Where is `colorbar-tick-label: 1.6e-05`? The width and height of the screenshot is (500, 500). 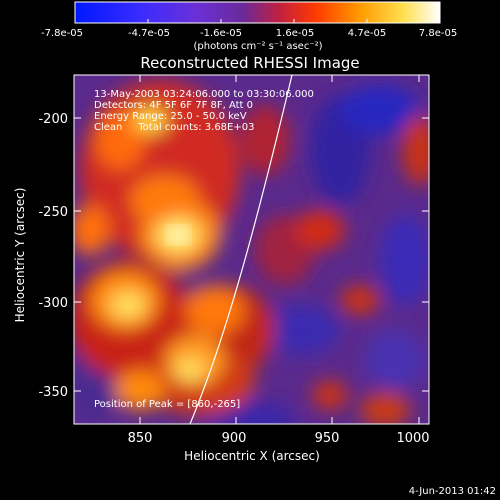 colorbar-tick-label: 1.6e-05 is located at coordinates (295, 33).